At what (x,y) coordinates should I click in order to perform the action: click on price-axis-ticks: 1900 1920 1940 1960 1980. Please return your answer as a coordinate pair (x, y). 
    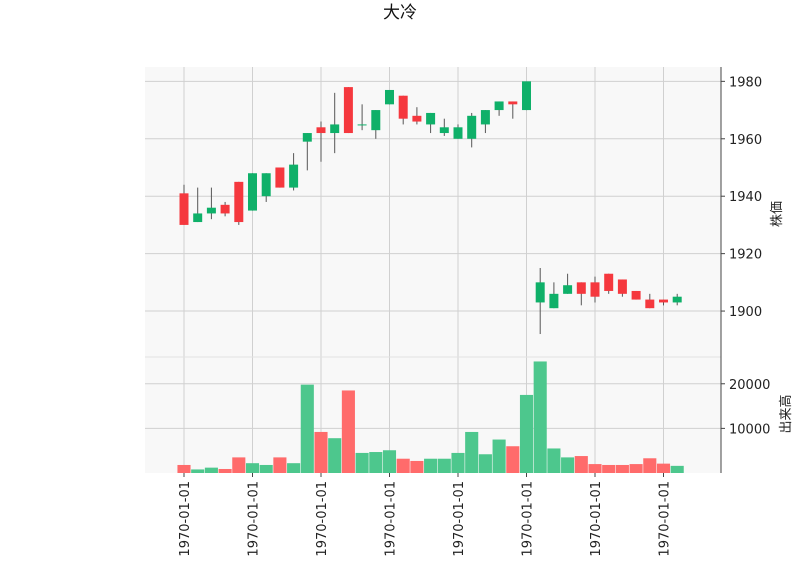
    Looking at the image, I should click on (741, 197).